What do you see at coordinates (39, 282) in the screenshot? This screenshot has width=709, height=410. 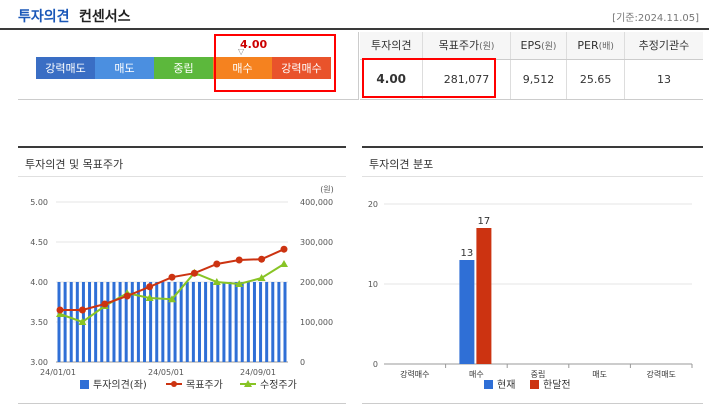 I see `left-axis-tick: 4.00` at bounding box center [39, 282].